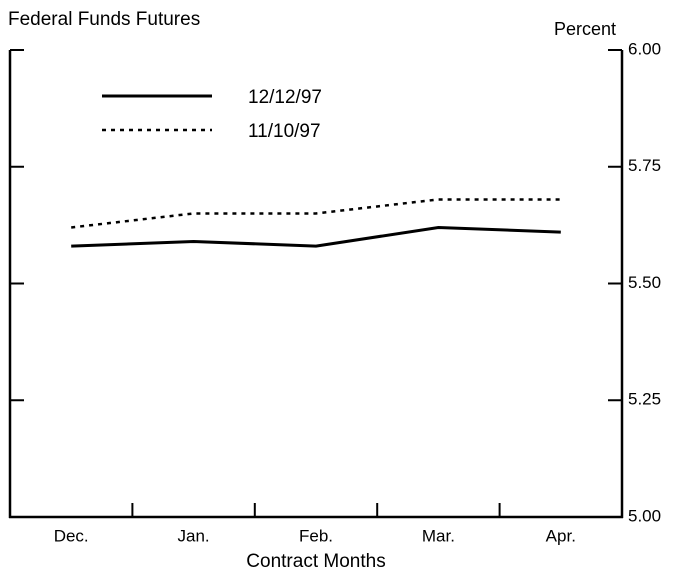  I want to click on y-tick-label: 5.25, so click(644, 399).